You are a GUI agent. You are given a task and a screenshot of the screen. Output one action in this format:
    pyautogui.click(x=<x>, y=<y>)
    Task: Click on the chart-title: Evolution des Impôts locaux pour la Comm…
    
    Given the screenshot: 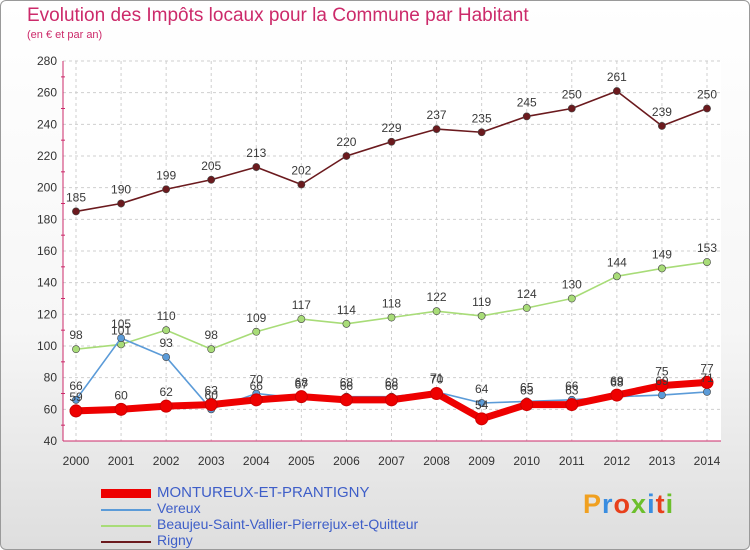 What is the action you would take?
    pyautogui.click(x=278, y=15)
    